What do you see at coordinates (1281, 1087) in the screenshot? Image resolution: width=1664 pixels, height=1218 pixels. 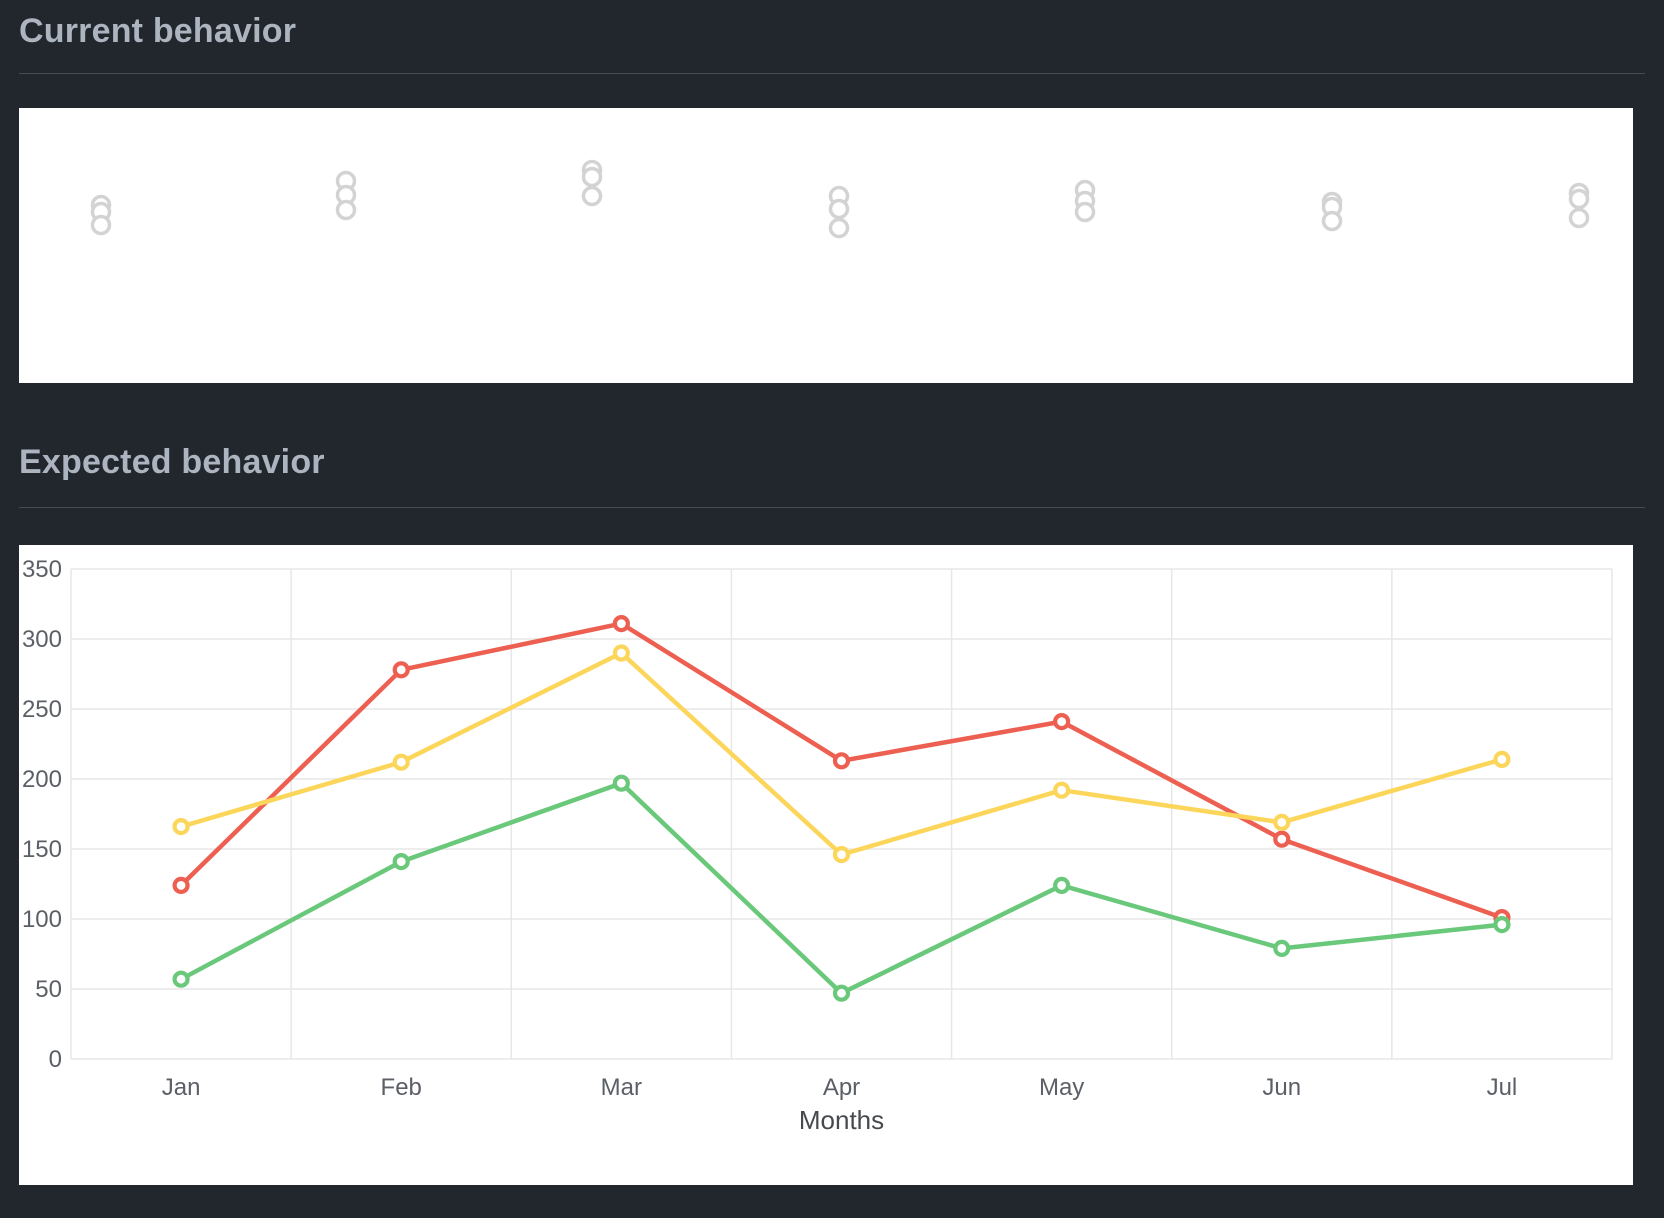 I see `svg-text: Jun` at bounding box center [1281, 1087].